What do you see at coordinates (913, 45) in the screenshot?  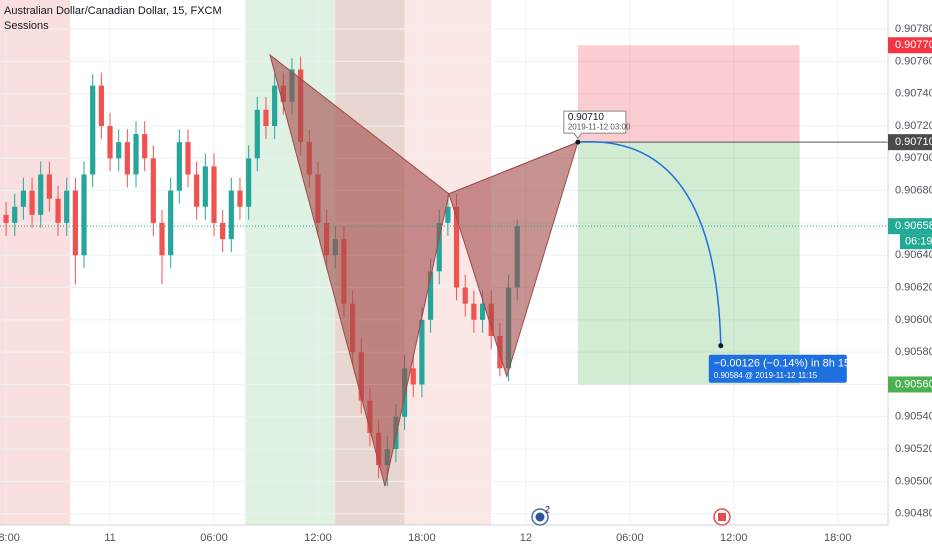 I see `price-label: 0.90770` at bounding box center [913, 45].